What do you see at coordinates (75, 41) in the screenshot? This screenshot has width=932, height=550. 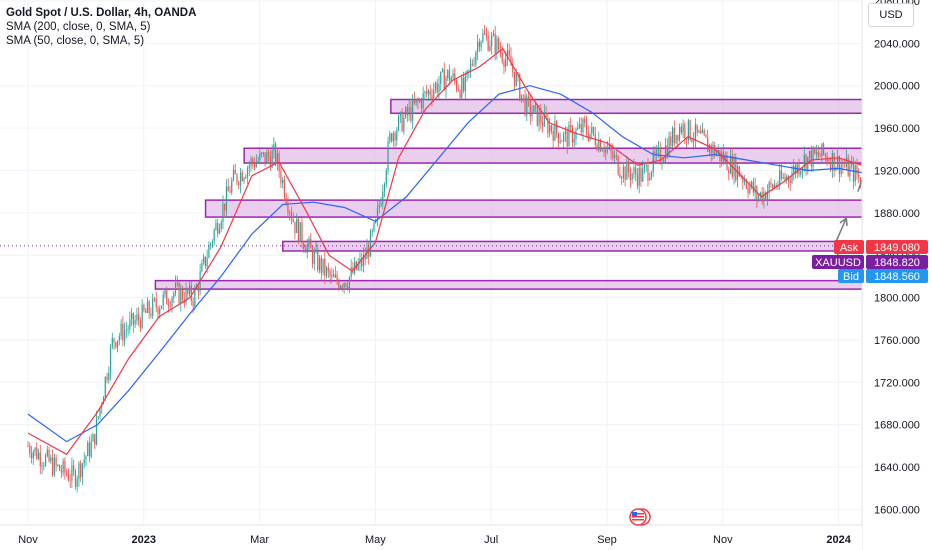 I see `indicator-sma-50: SMA (50, close, 0, SMA, 5)` at bounding box center [75, 41].